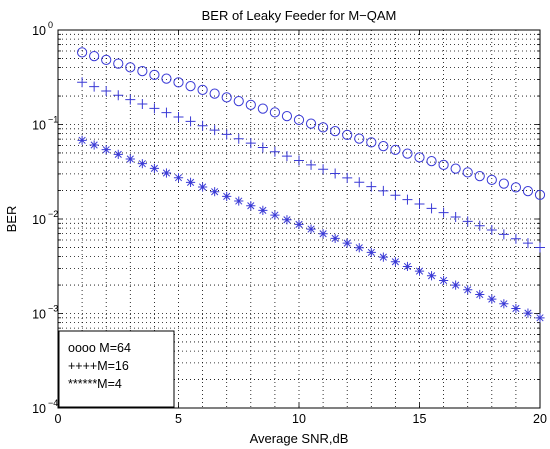  Describe the element at coordinates (299, 15) in the screenshot. I see `chart-title: BER of Leaky Feeder for M−QAM` at that location.